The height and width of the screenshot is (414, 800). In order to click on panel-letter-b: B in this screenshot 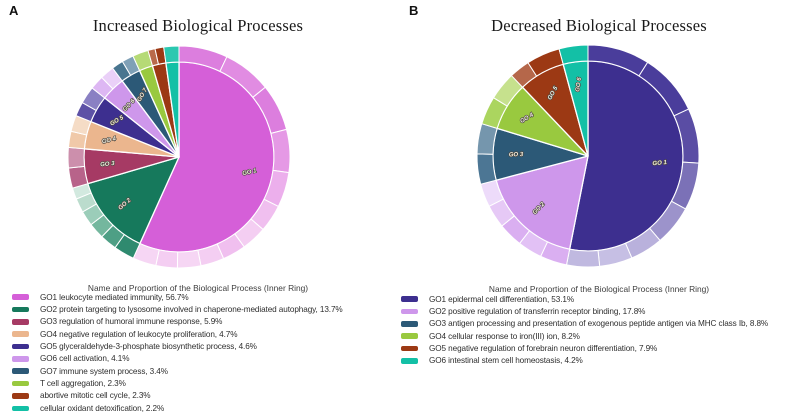, I will do `click(414, 10)`.